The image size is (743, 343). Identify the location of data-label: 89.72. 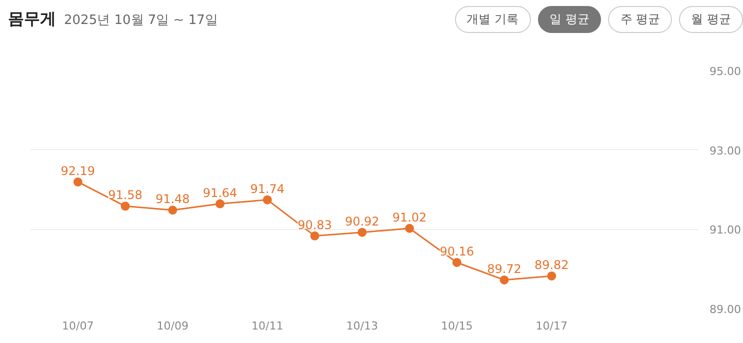
(504, 269).